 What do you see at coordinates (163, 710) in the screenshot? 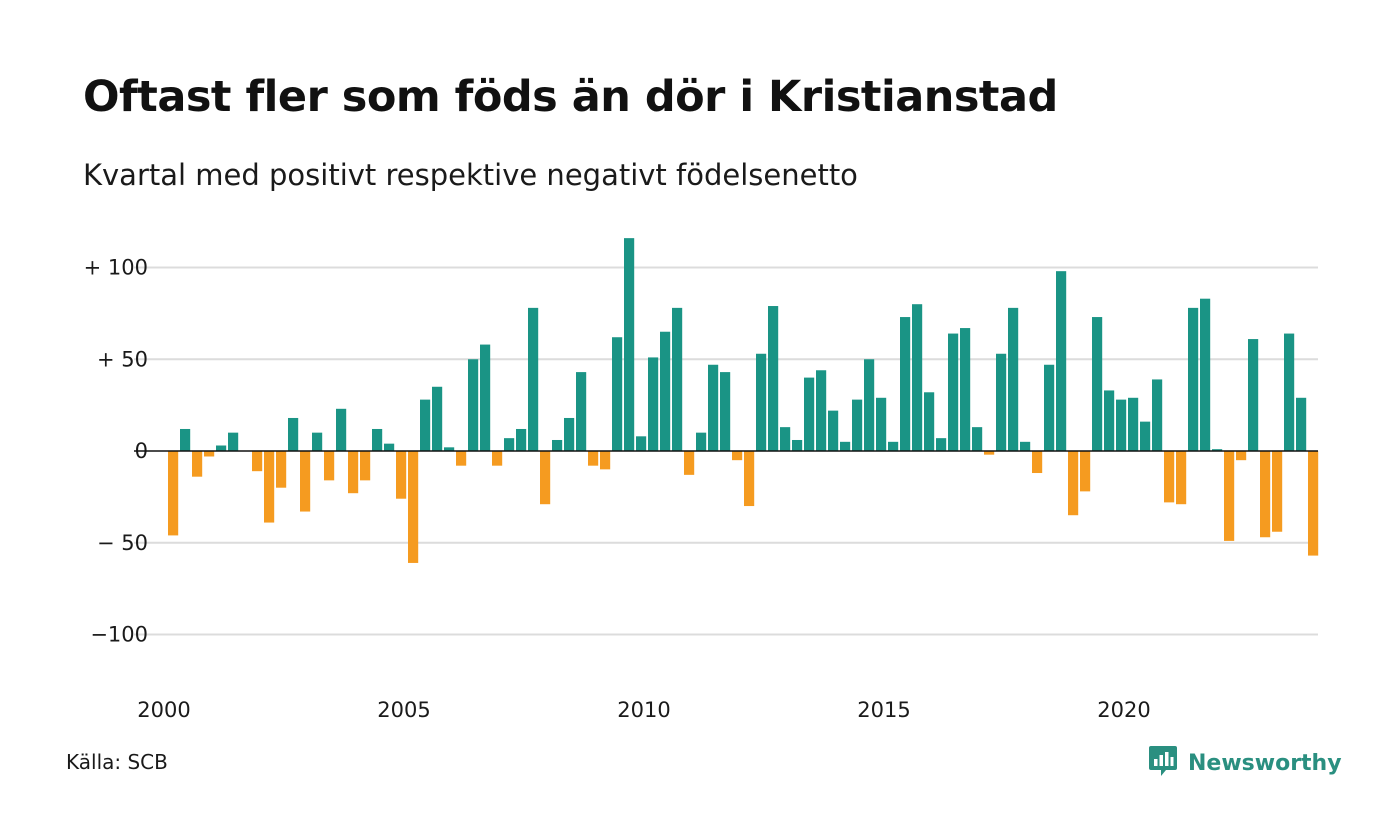
I see `x-tick-label: 2000` at bounding box center [163, 710].